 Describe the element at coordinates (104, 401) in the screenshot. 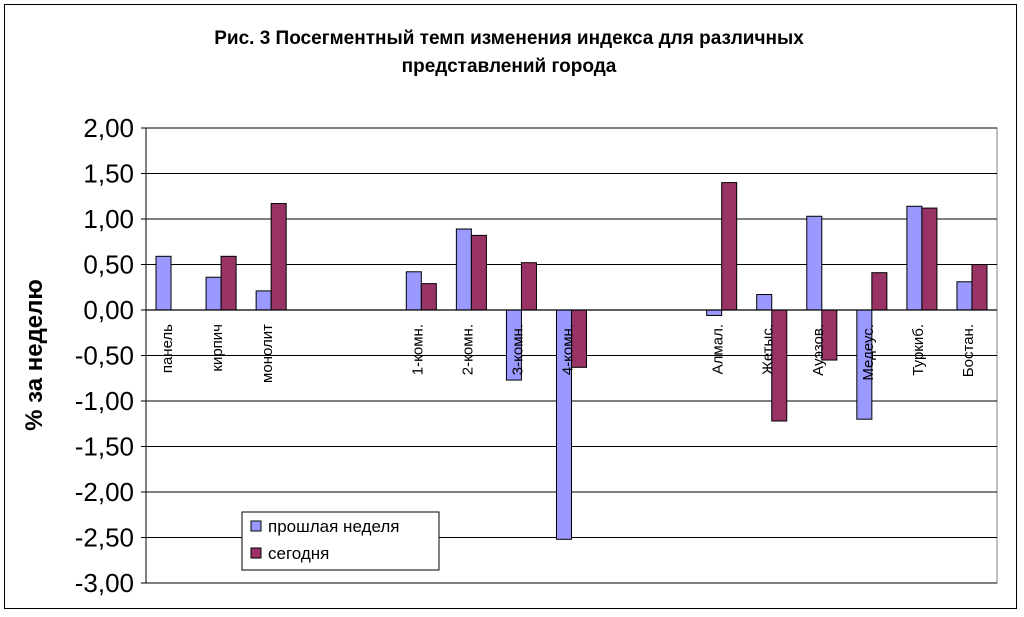

I see `y-tick-label: -1,00` at that location.